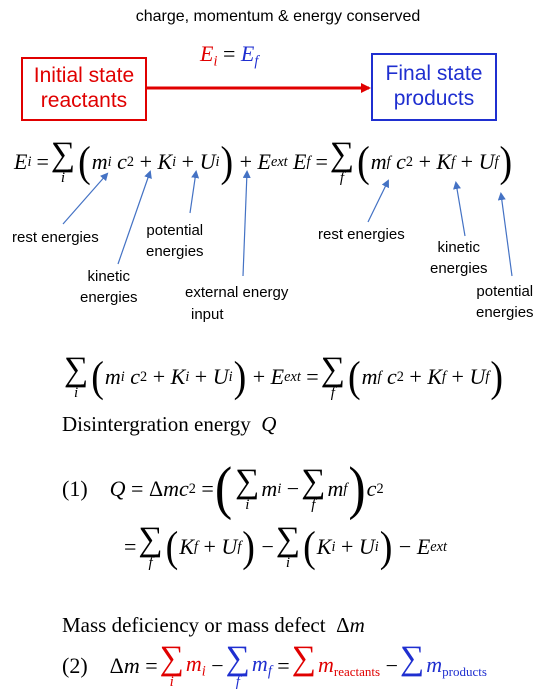 The height and width of the screenshot is (695, 556). Describe the element at coordinates (169, 424) in the screenshot. I see `disintegration-energy-heading: Disintergration energy Q` at that location.